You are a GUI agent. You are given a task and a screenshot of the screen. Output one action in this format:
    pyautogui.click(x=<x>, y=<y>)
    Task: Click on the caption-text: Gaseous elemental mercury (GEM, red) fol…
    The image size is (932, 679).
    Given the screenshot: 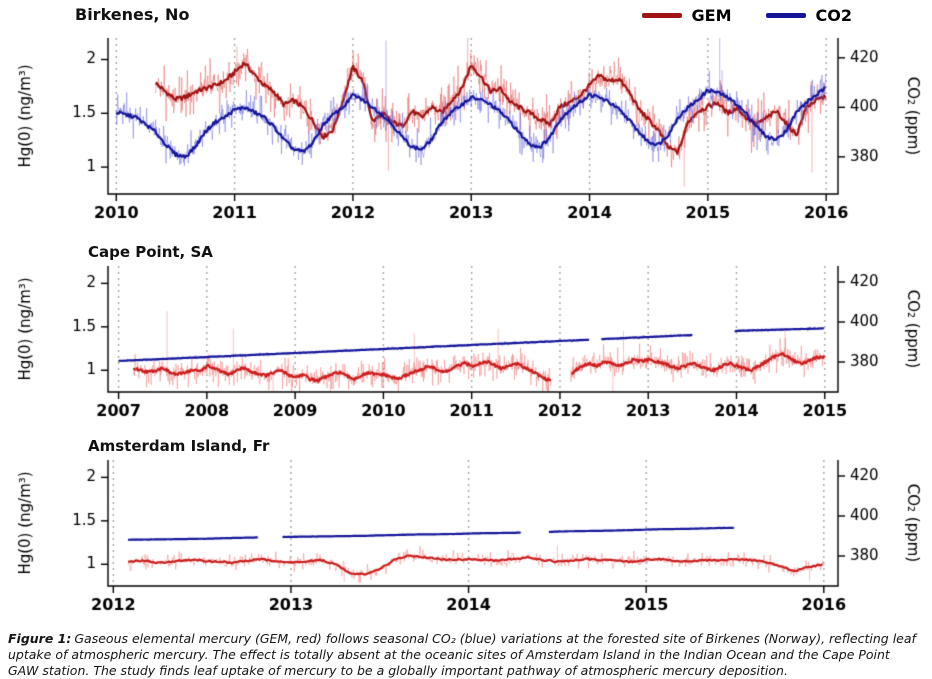 What is the action you would take?
    pyautogui.click(x=462, y=654)
    